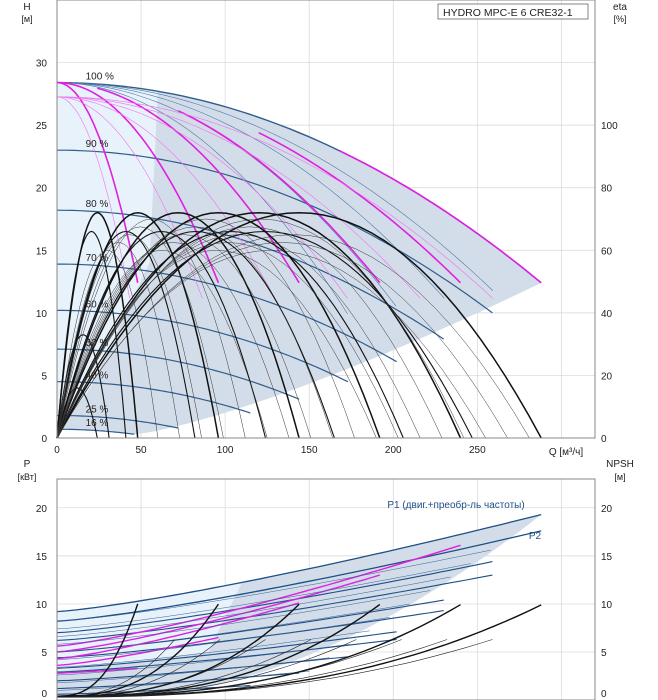  What do you see at coordinates (97, 423) in the screenshot?
I see `speed-curve-label: 16 %` at bounding box center [97, 423].